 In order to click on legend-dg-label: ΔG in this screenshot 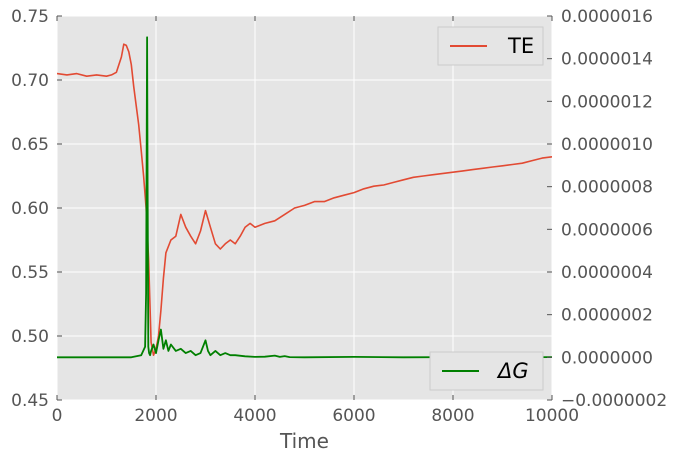, I will do `click(512, 371)`.